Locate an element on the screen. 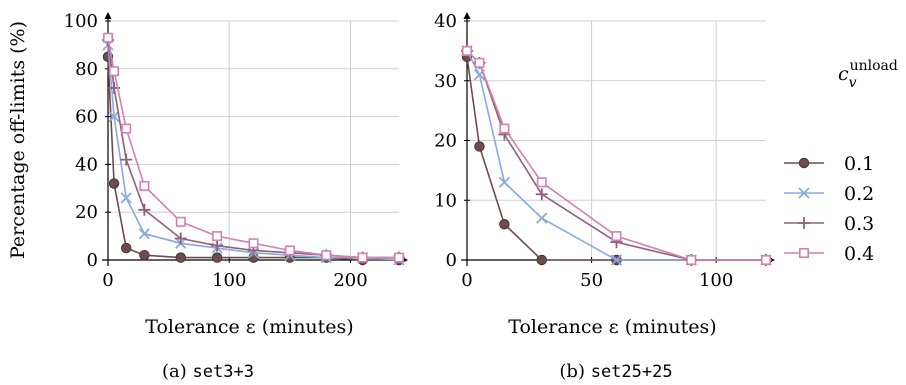 The width and height of the screenshot is (906, 385). y-tick-label: 30 is located at coordinates (445, 81).